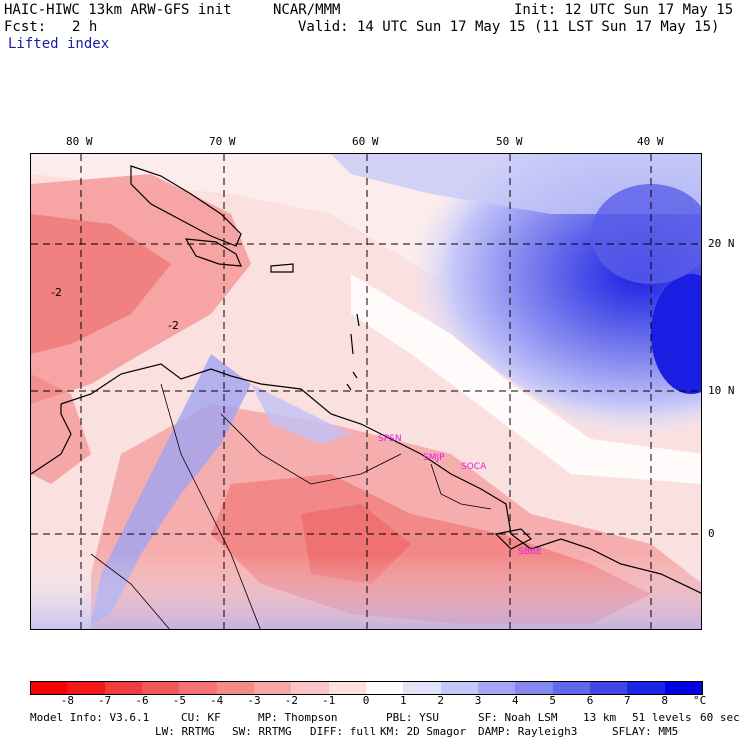  I want to click on field-stable-south, so click(366, 591).